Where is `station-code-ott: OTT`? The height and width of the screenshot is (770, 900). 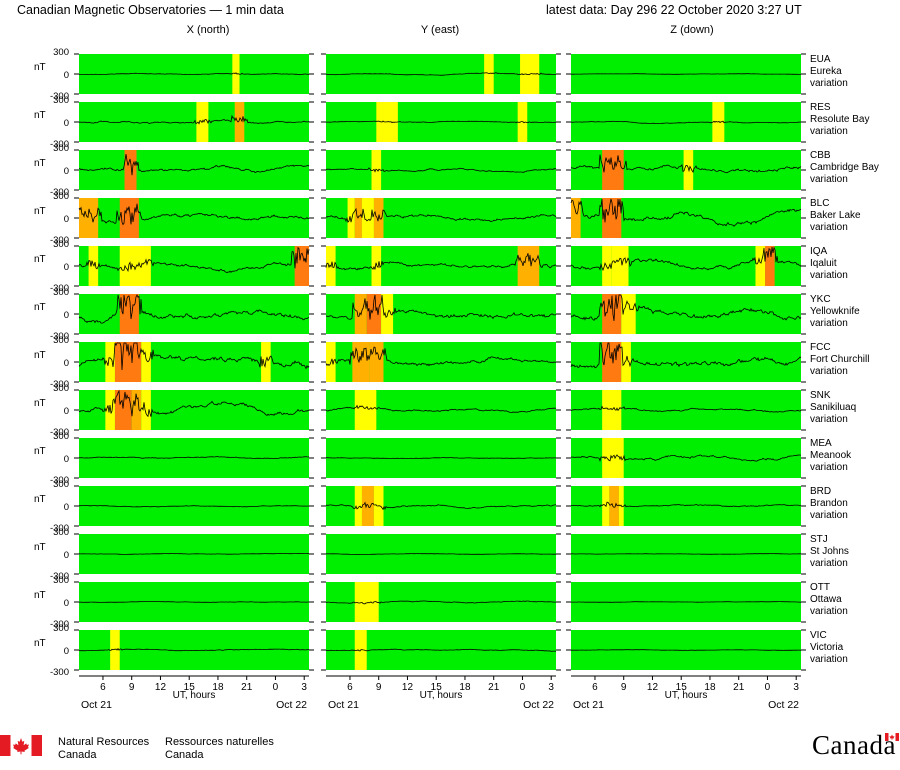 station-code-ott: OTT is located at coordinates (820, 587).